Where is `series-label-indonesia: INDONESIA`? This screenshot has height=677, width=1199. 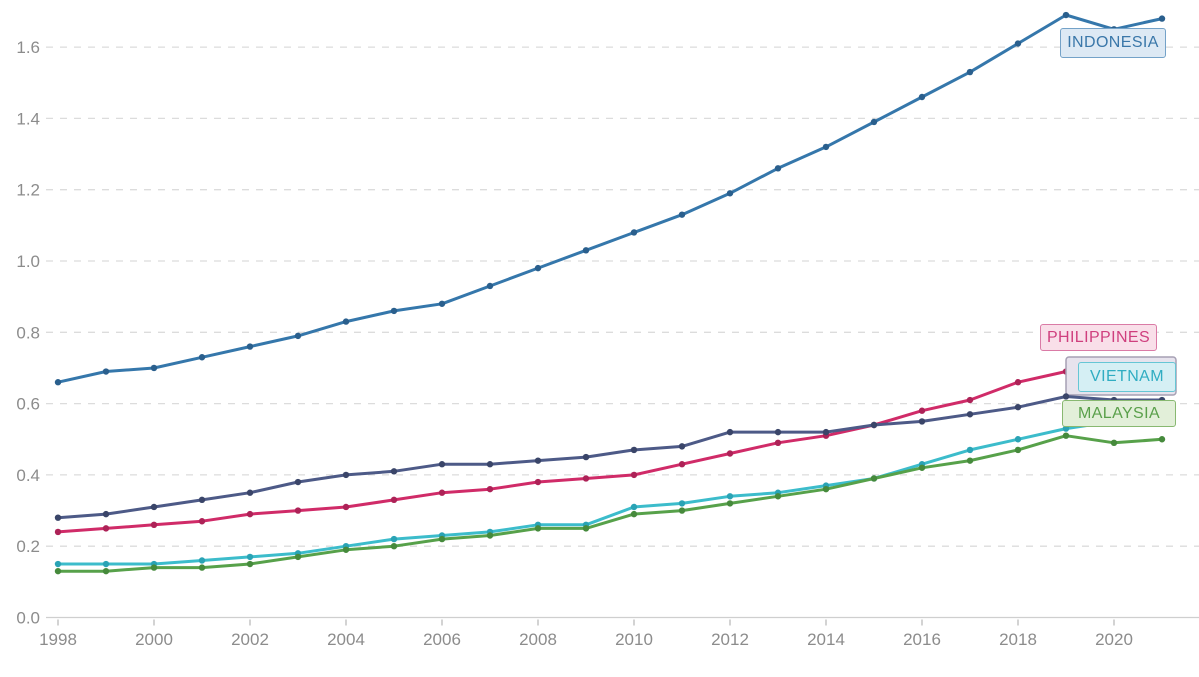 series-label-indonesia: INDONESIA is located at coordinates (1113, 43).